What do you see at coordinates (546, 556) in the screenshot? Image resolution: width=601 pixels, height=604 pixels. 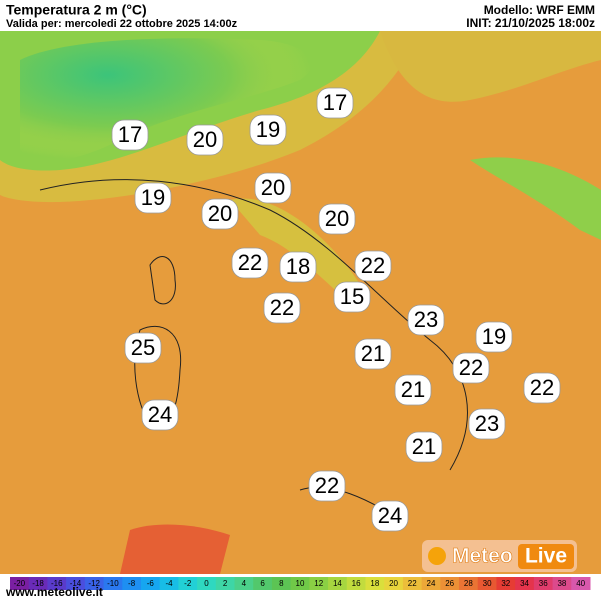 I see `logo-text-2: Live` at bounding box center [546, 556].